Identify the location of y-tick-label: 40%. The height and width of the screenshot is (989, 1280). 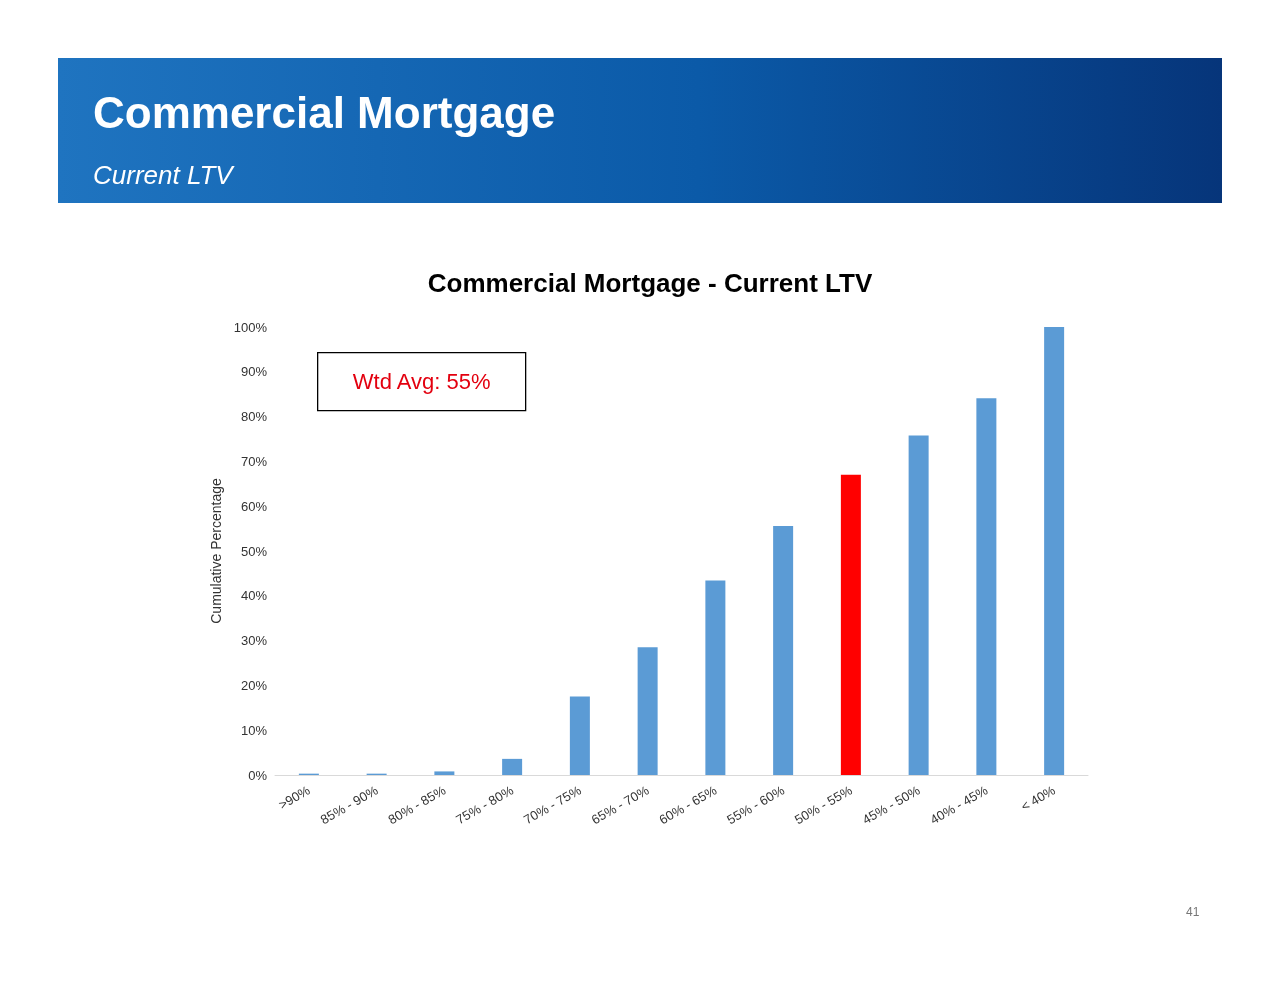
(254, 596).